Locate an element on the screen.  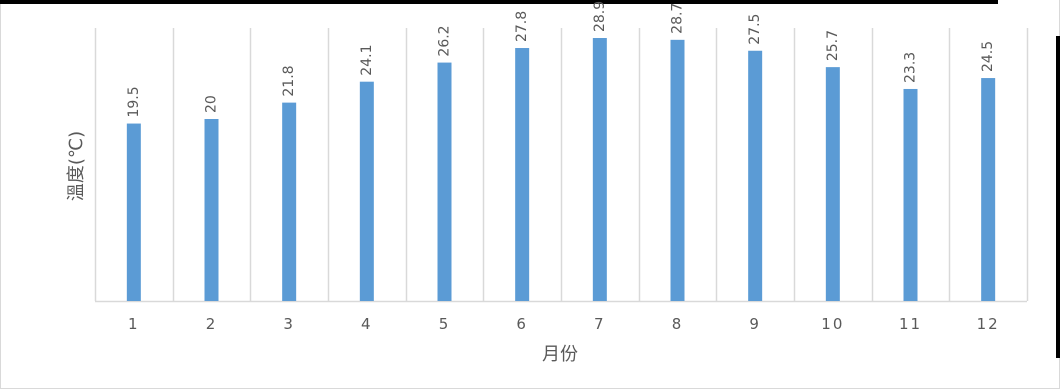
x-tick-label: 3 is located at coordinates (289, 324).